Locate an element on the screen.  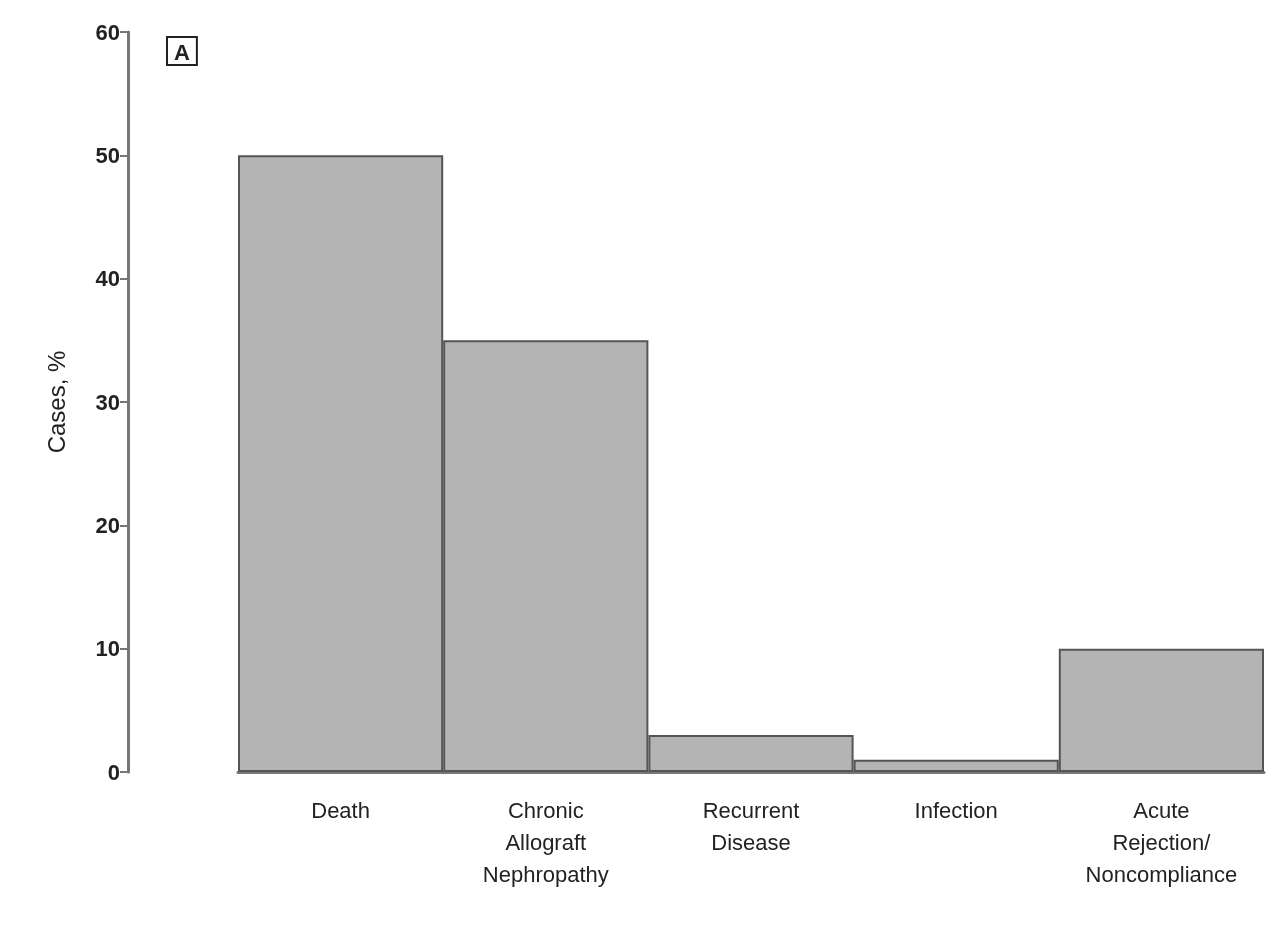
y-tick-label: 0 is located at coordinates (113, 772).